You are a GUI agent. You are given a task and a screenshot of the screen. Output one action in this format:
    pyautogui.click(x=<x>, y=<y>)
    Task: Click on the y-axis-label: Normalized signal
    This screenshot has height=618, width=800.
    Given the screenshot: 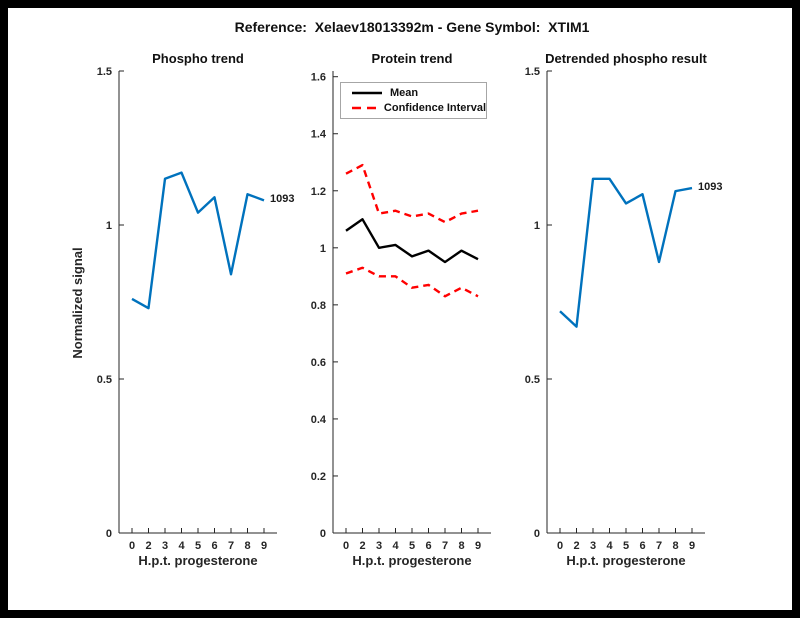 What is the action you would take?
    pyautogui.click(x=77, y=303)
    